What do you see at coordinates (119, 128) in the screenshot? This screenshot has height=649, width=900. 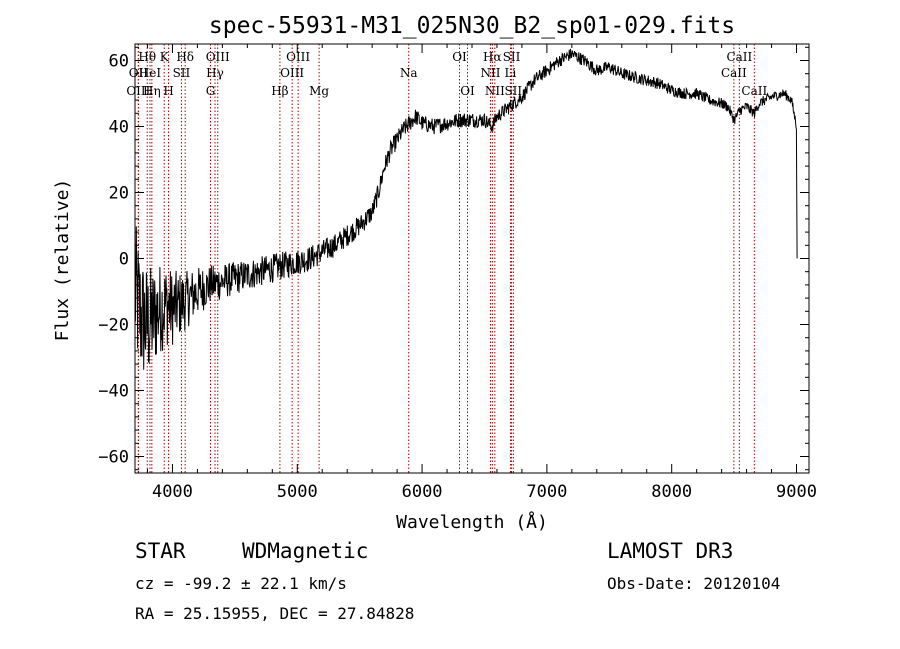 I see `y-tick-label: 40` at bounding box center [119, 128].